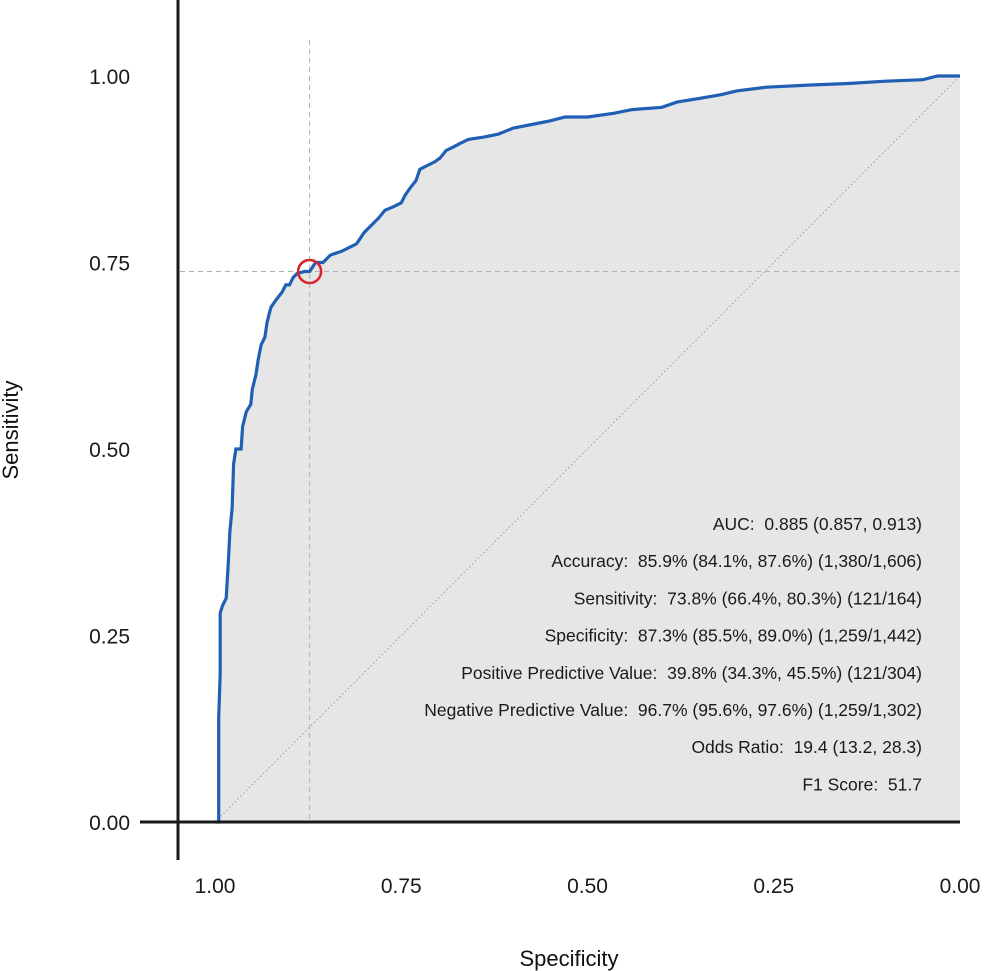  What do you see at coordinates (109, 823) in the screenshot?
I see `y-tick-label: 0.00` at bounding box center [109, 823].